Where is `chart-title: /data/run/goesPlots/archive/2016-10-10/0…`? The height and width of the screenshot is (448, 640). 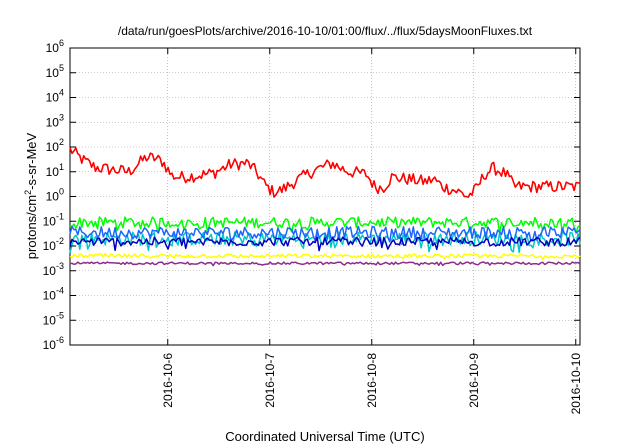
chart-title: /data/run/goesPlots/archive/2016-10-10/0… is located at coordinates (325, 31).